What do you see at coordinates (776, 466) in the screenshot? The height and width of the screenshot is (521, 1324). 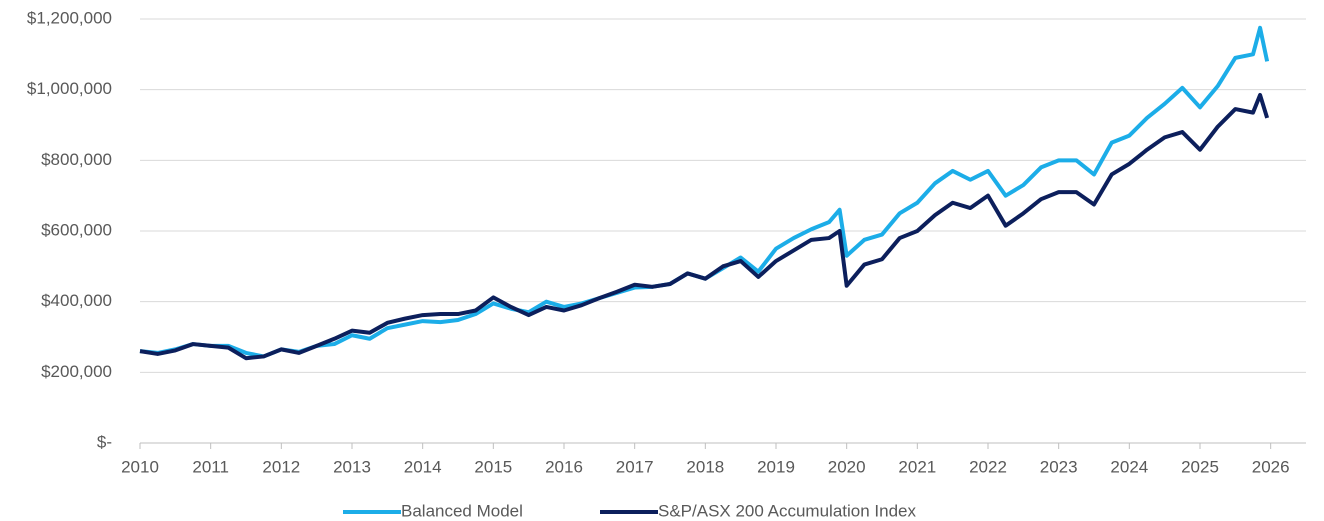 I see `x-tick-label: 2019` at bounding box center [776, 466].